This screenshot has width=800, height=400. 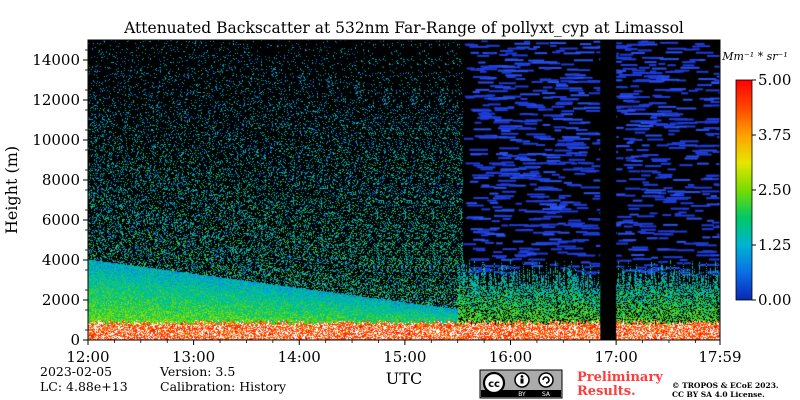 What do you see at coordinates (774, 190) in the screenshot?
I see `colorbar-tick-label: 2.50` at bounding box center [774, 190].